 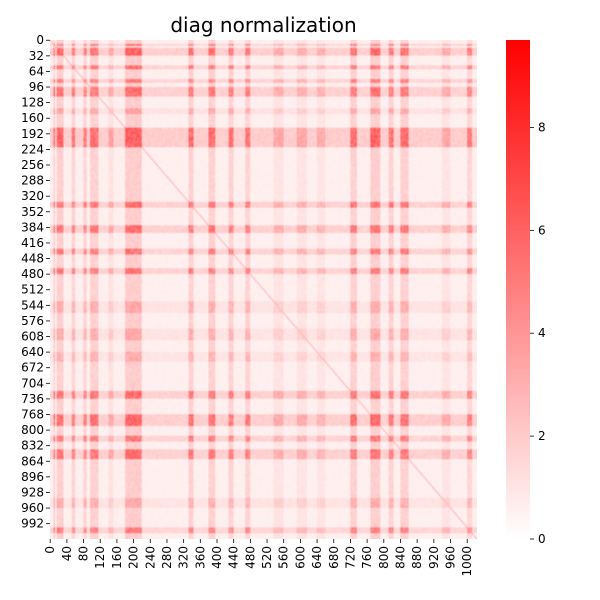 I want to click on colorbar-tick-label: 2, so click(x=542, y=436).